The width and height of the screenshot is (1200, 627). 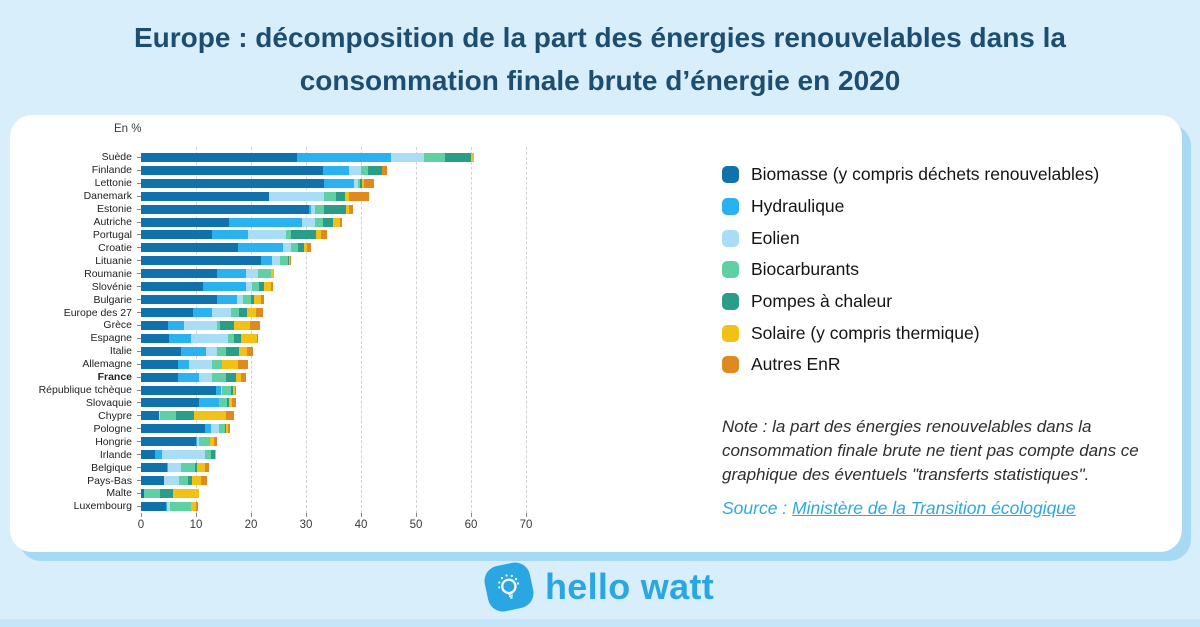 What do you see at coordinates (242, 170) in the screenshot?
I see `bar-row: Finlande` at bounding box center [242, 170].